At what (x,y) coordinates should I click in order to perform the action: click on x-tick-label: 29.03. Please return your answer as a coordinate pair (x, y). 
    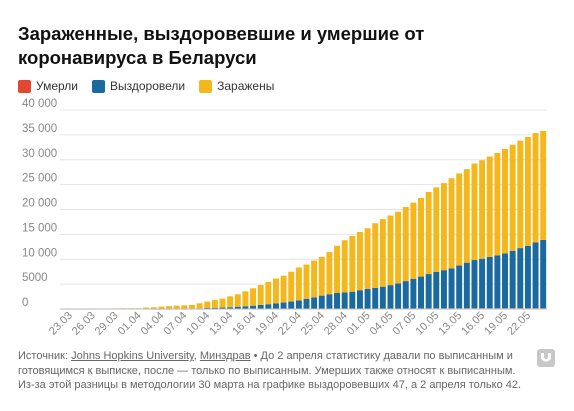
    Looking at the image, I should click on (107, 324).